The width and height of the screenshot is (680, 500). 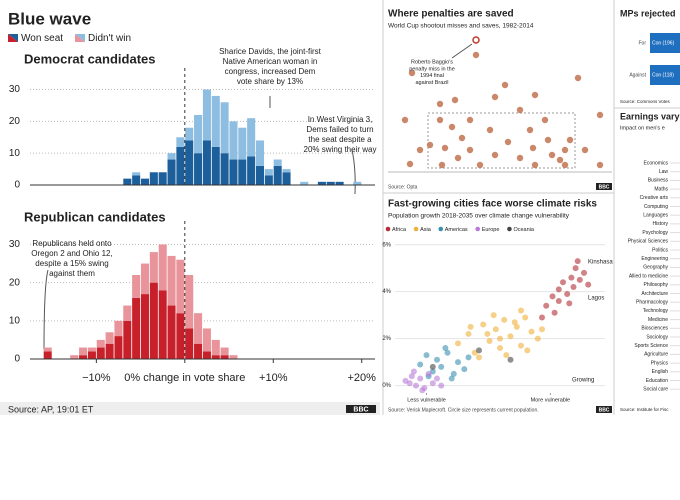 What do you see at coordinates (642, 128) in the screenshot?
I see `panel-subtitle: Impact on men's e` at bounding box center [642, 128].